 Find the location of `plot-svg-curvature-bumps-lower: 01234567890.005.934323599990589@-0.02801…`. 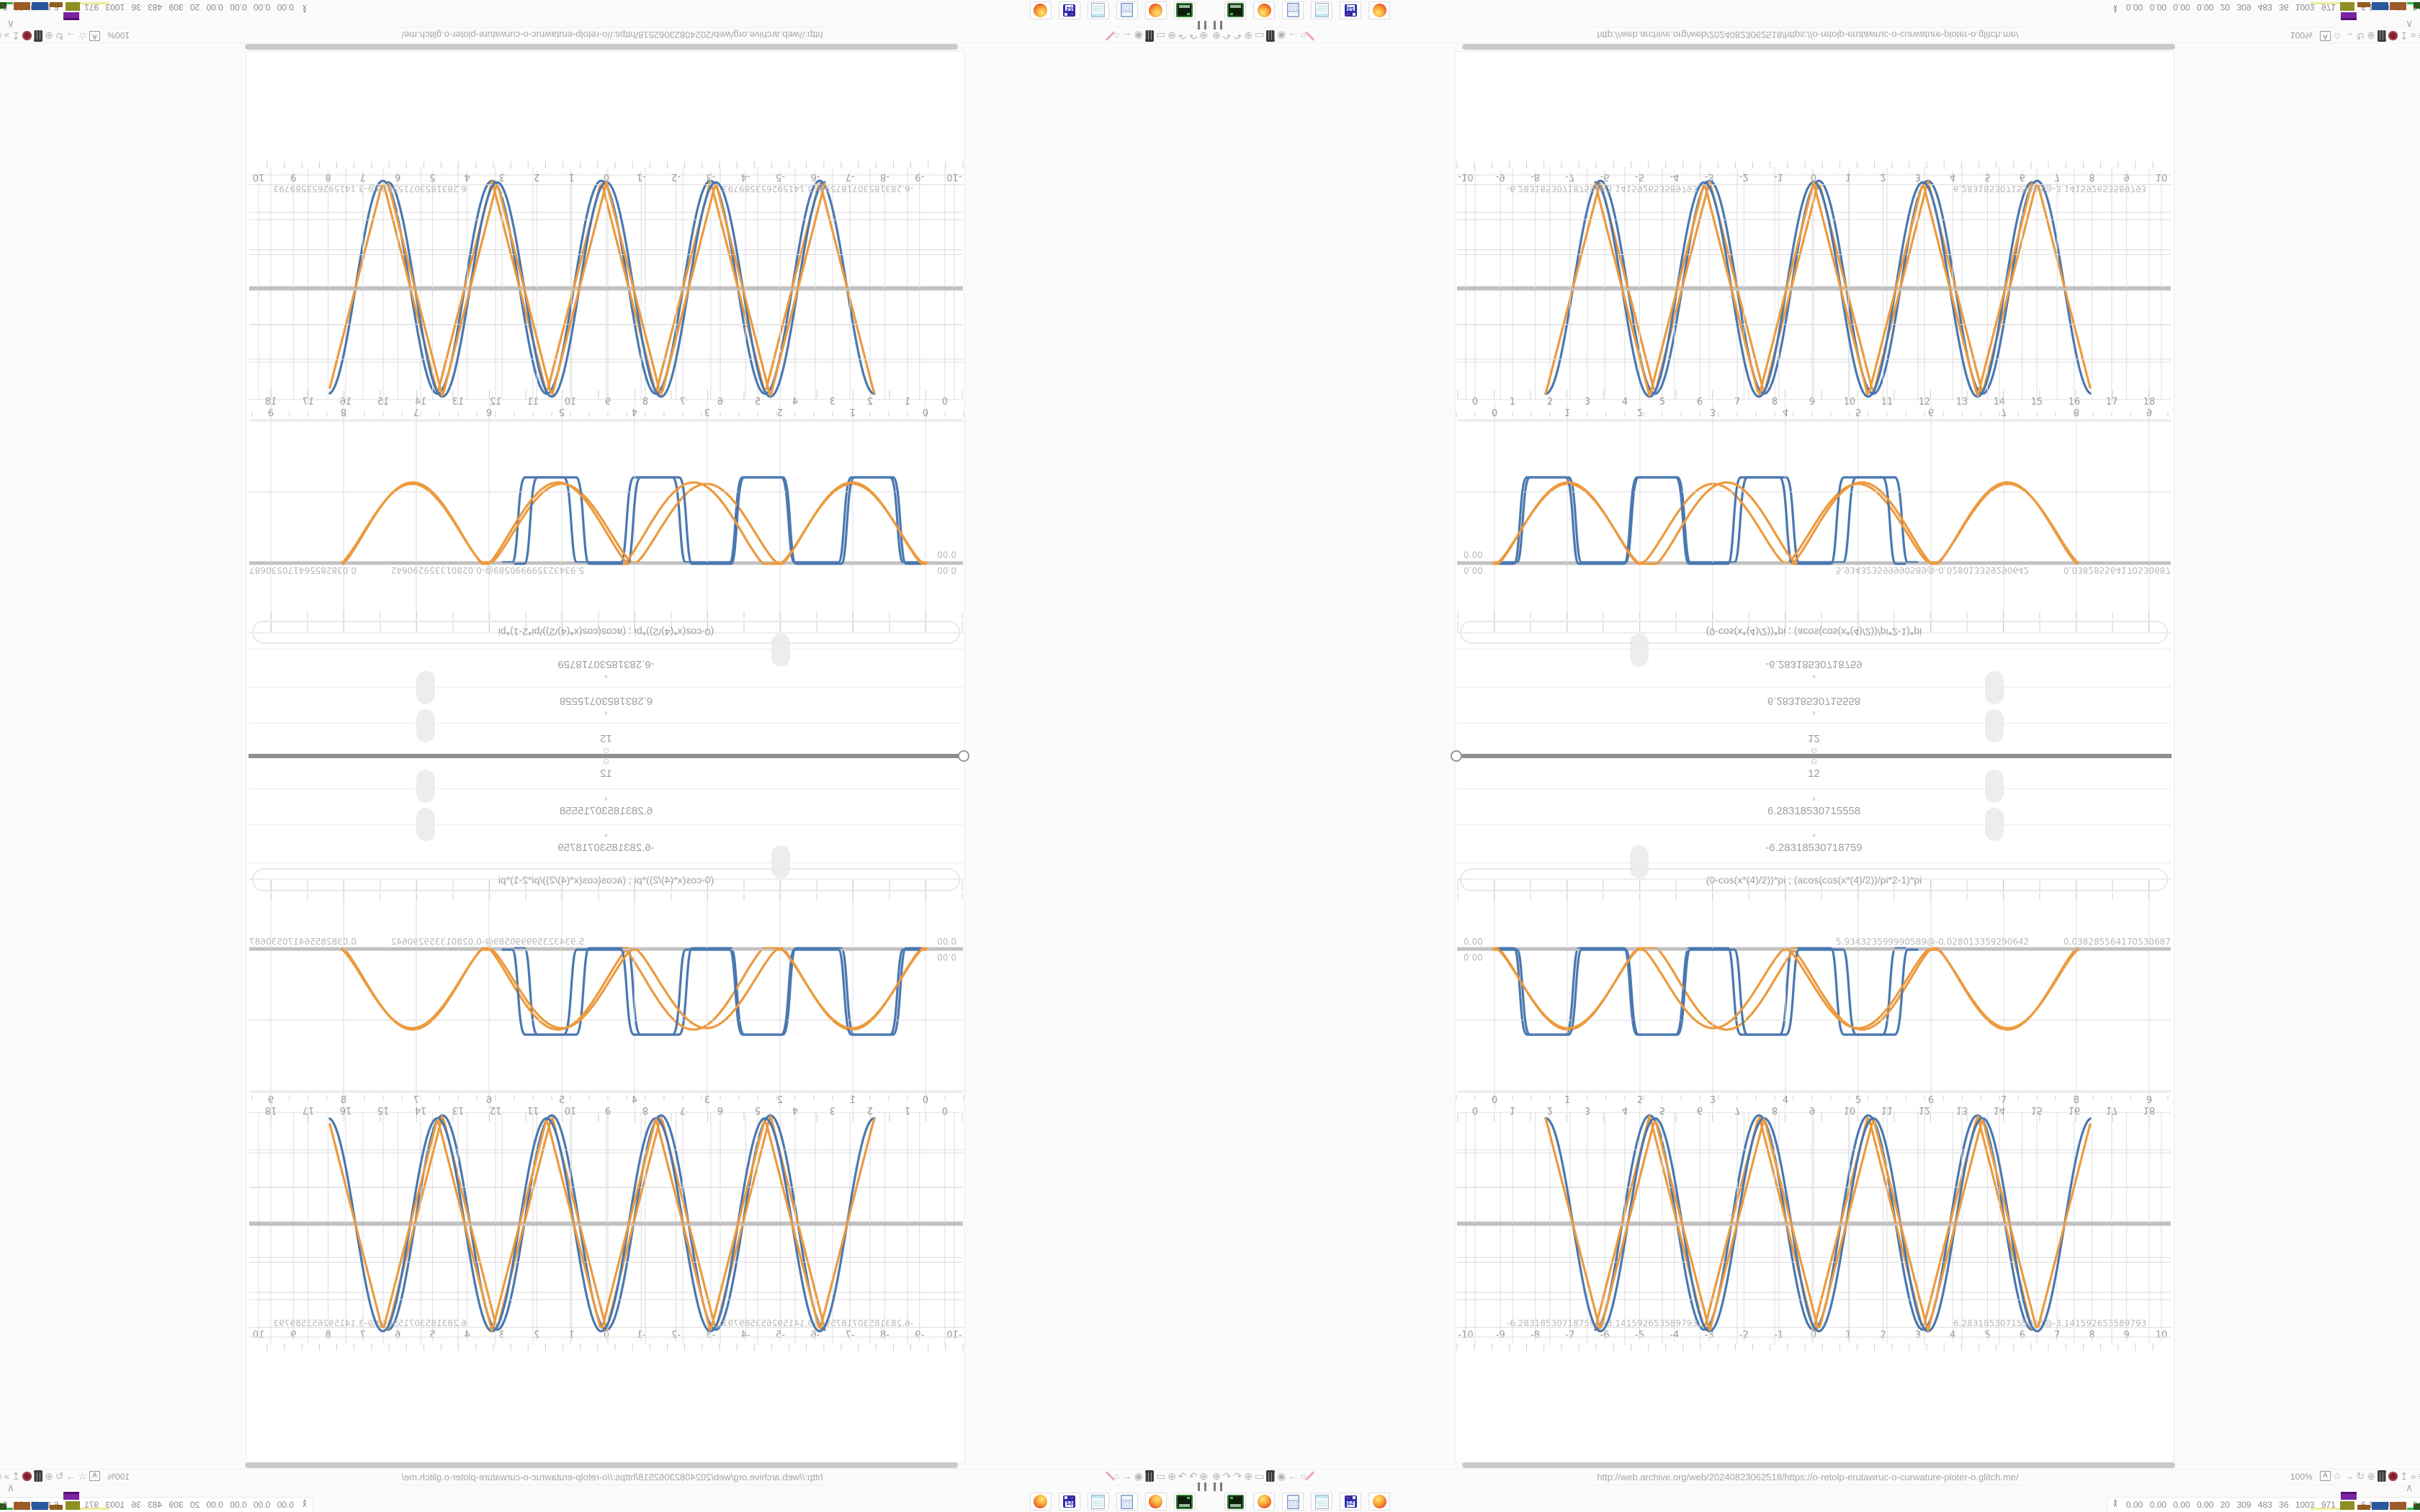

plot-svg-curvature-bumps-lower: 01234567890.005.934323599990589@-0.02801… is located at coordinates (606, 503).